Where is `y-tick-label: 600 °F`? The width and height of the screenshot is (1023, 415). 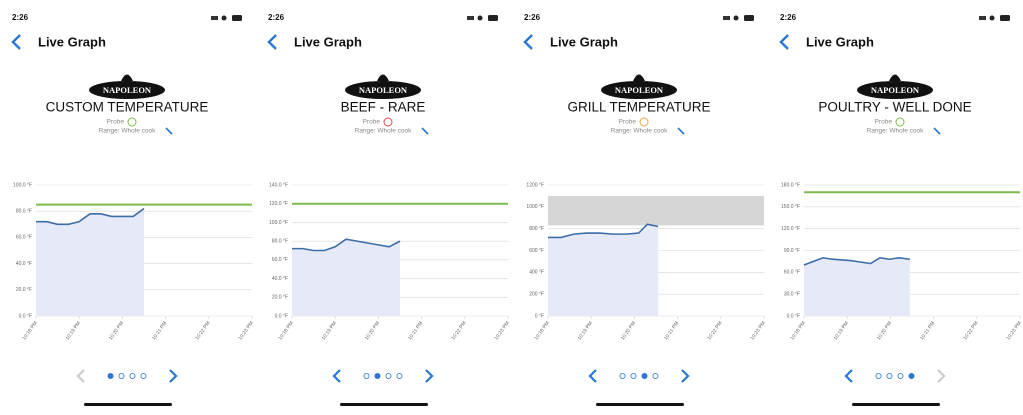
y-tick-label: 600 °F is located at coordinates (536, 251).